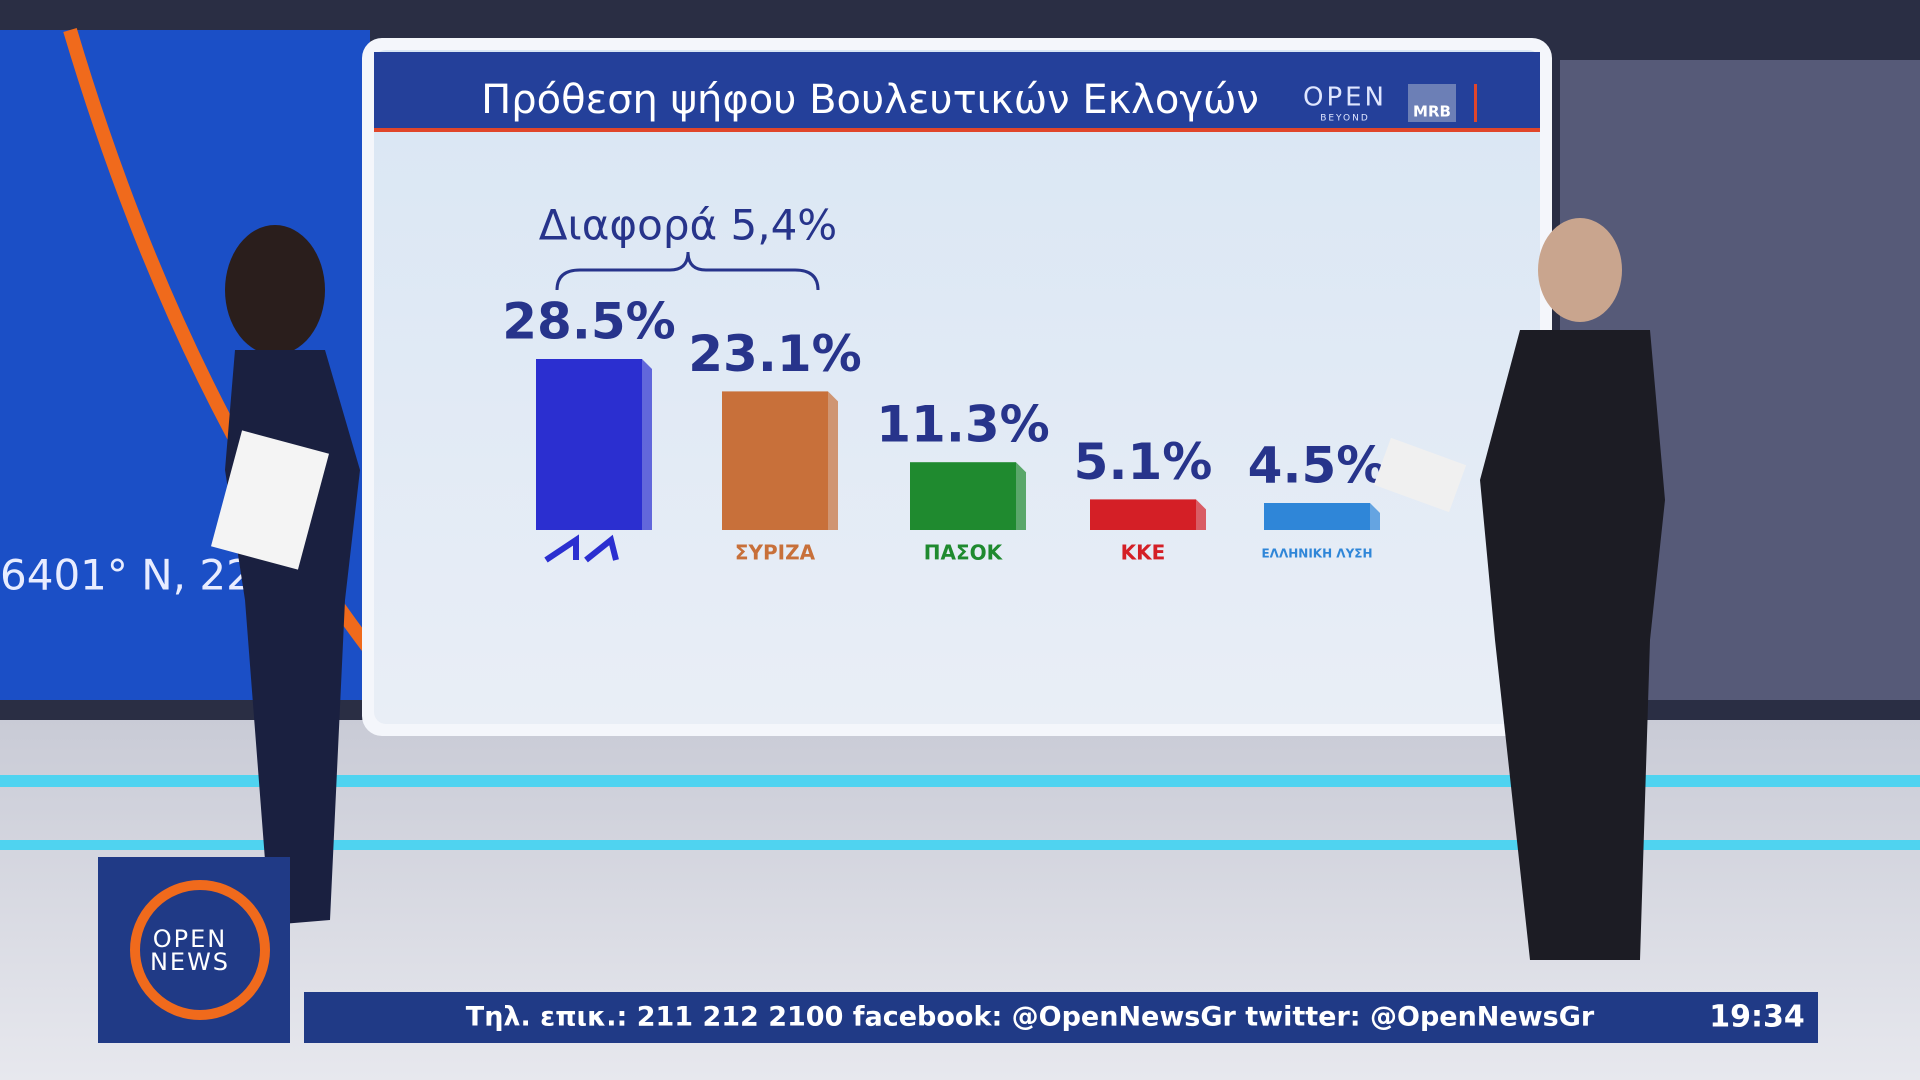  I want to click on channel-logo-ring, so click(200, 950).